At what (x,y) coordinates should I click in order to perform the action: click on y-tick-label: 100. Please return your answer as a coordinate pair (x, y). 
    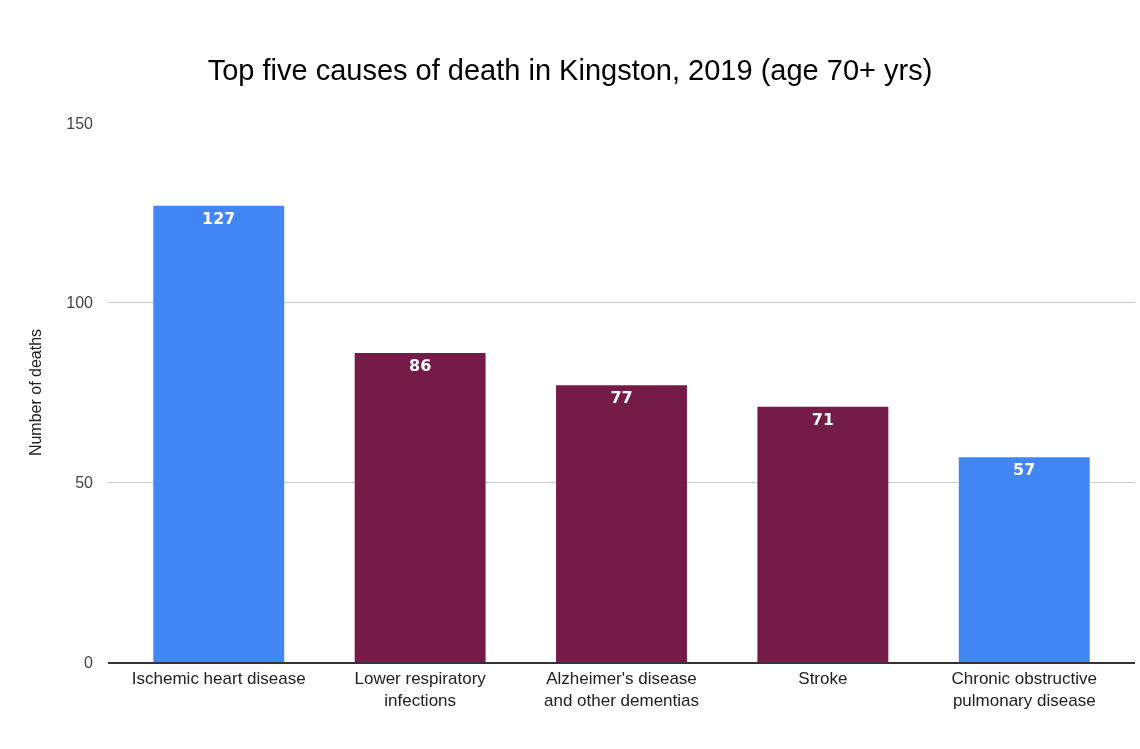
    Looking at the image, I should click on (80, 303).